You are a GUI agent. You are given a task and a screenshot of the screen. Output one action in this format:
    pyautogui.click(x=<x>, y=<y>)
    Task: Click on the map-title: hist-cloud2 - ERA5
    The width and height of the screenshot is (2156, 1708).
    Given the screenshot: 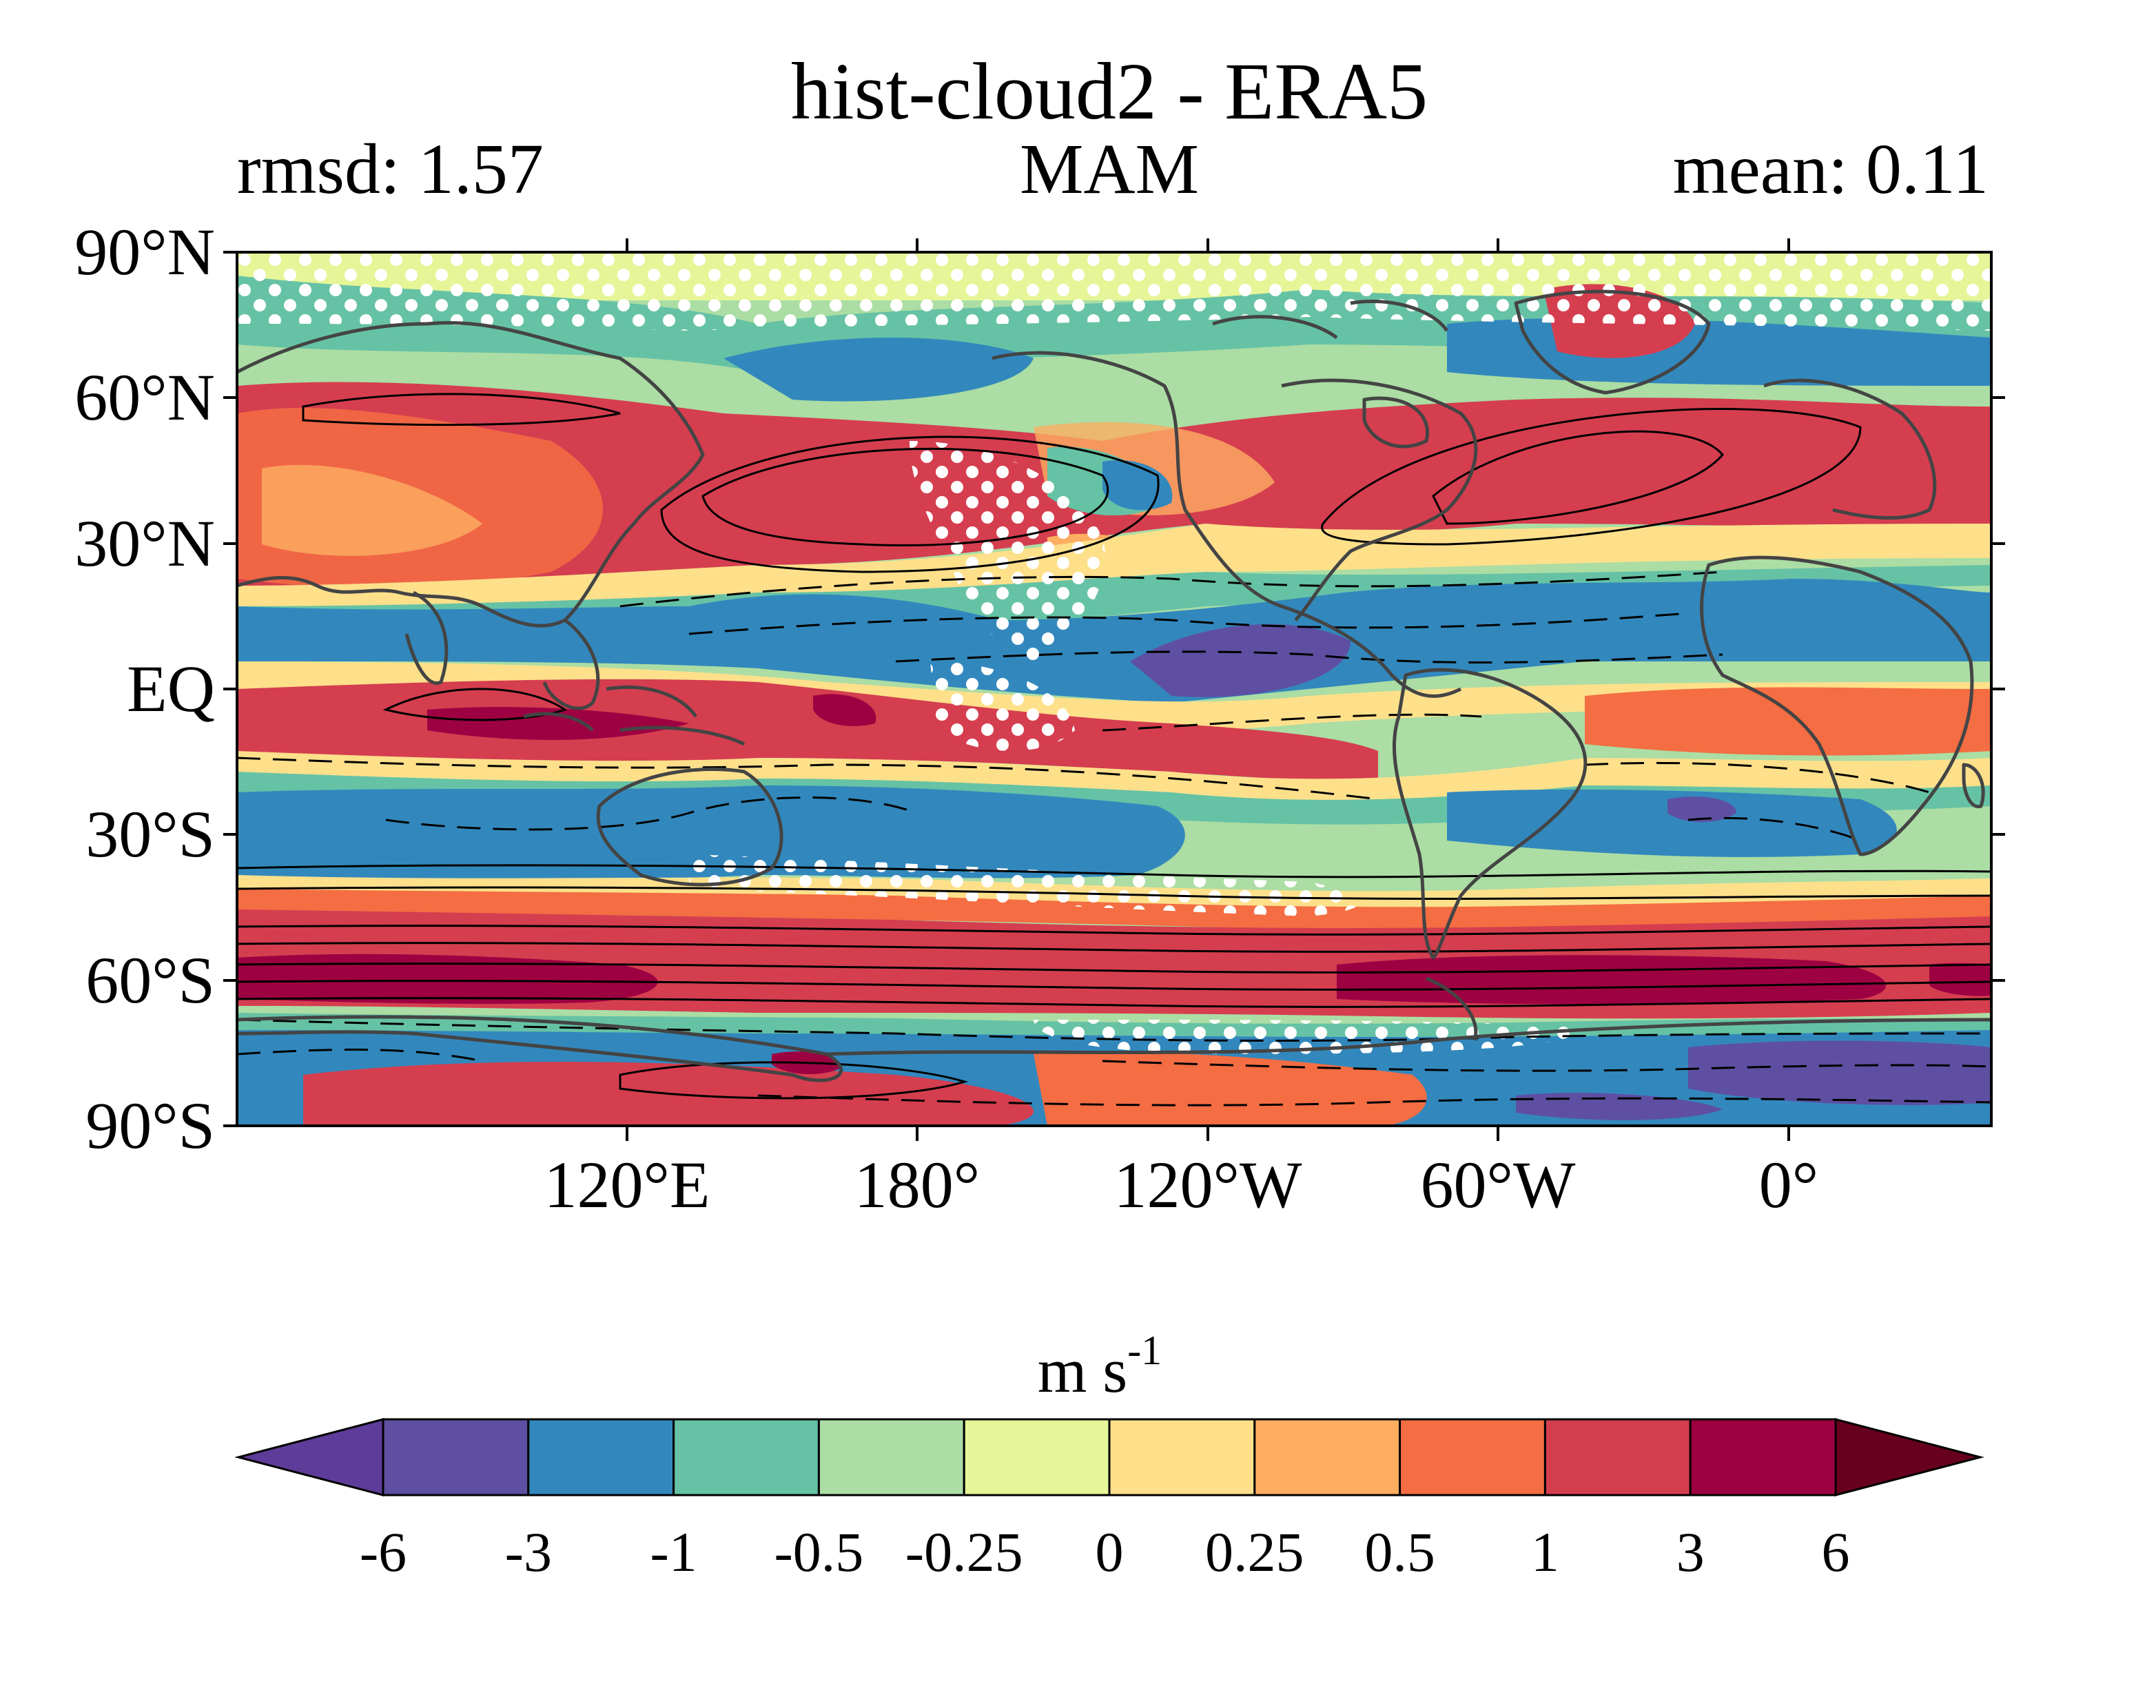 What is the action you would take?
    pyautogui.click(x=1109, y=91)
    